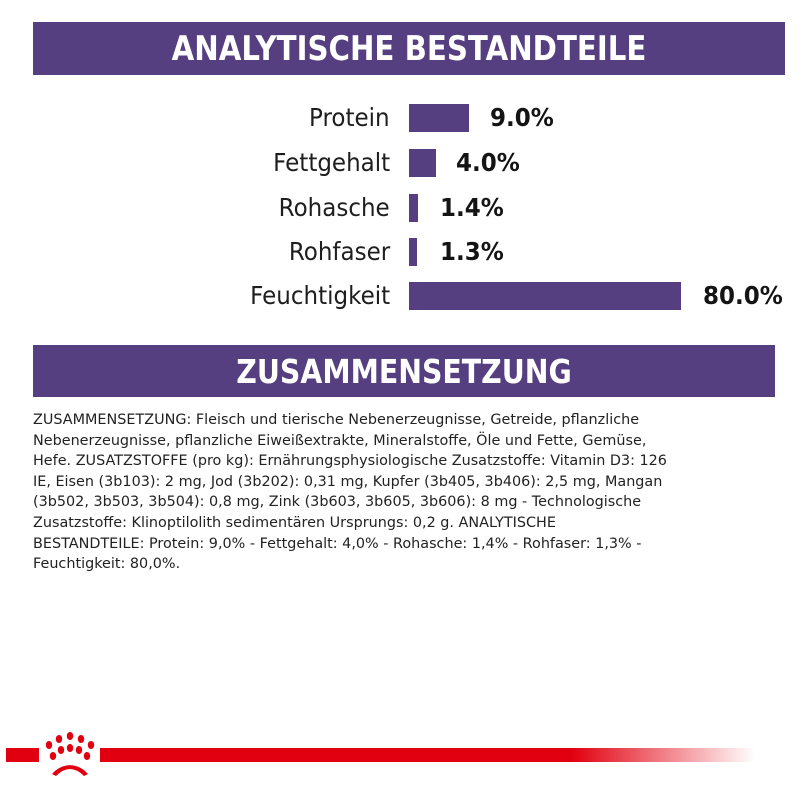 This screenshot has height=800, width=800. I want to click on bar-value: 9.0%, so click(522, 117).